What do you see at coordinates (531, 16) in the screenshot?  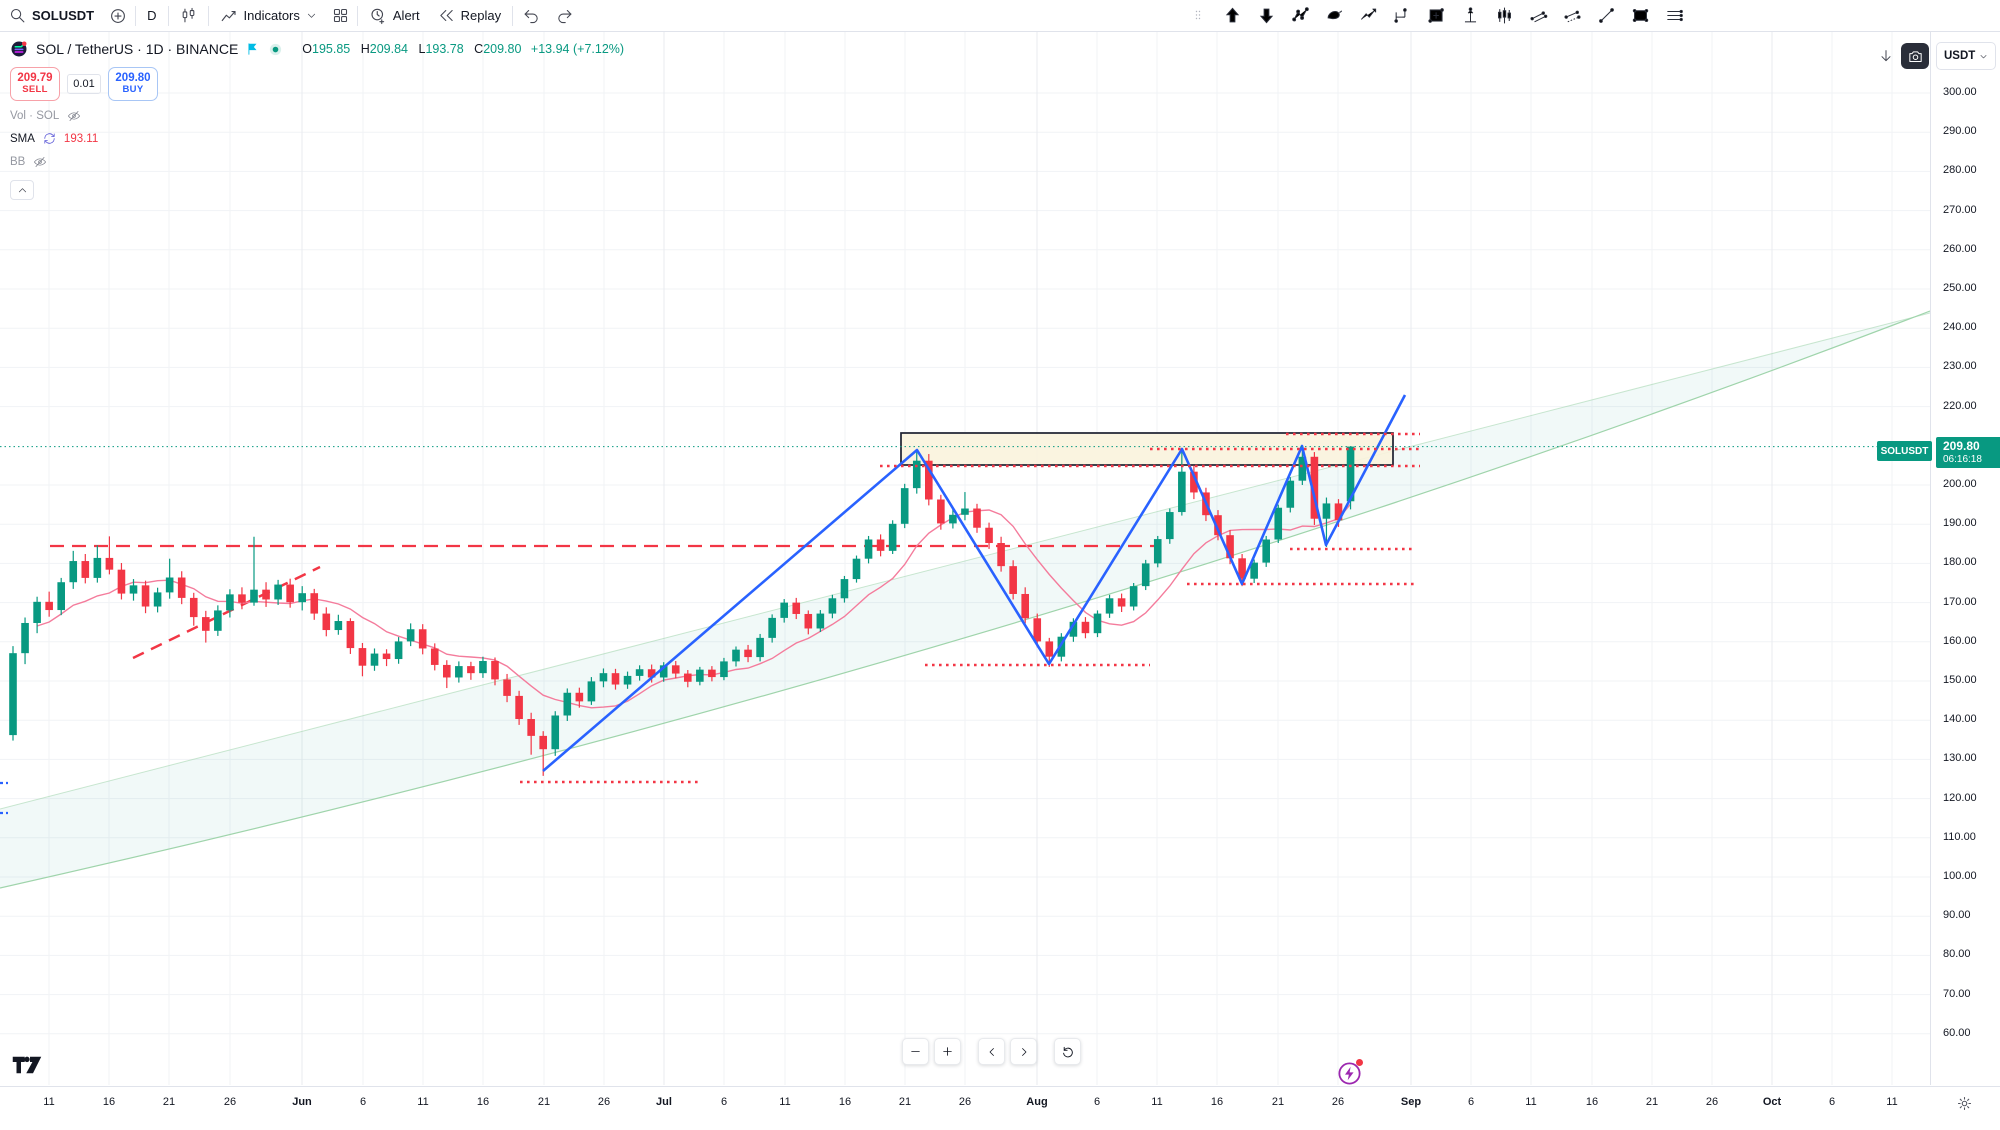 I see `undo-button` at bounding box center [531, 16].